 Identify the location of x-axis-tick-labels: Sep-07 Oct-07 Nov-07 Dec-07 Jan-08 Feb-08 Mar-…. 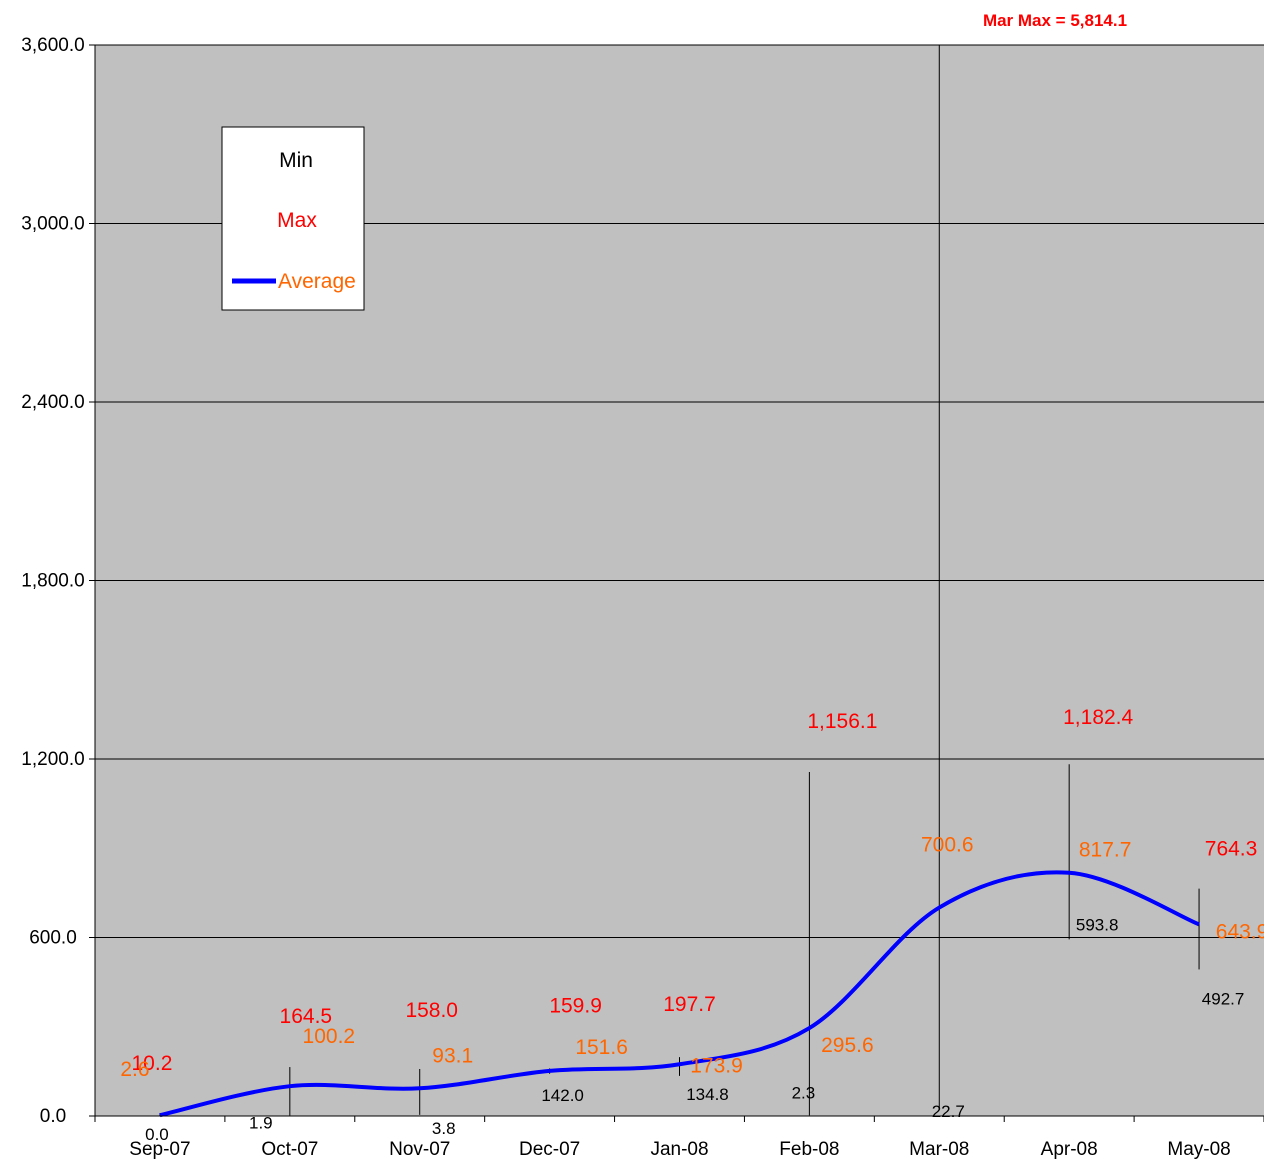
(679, 1138).